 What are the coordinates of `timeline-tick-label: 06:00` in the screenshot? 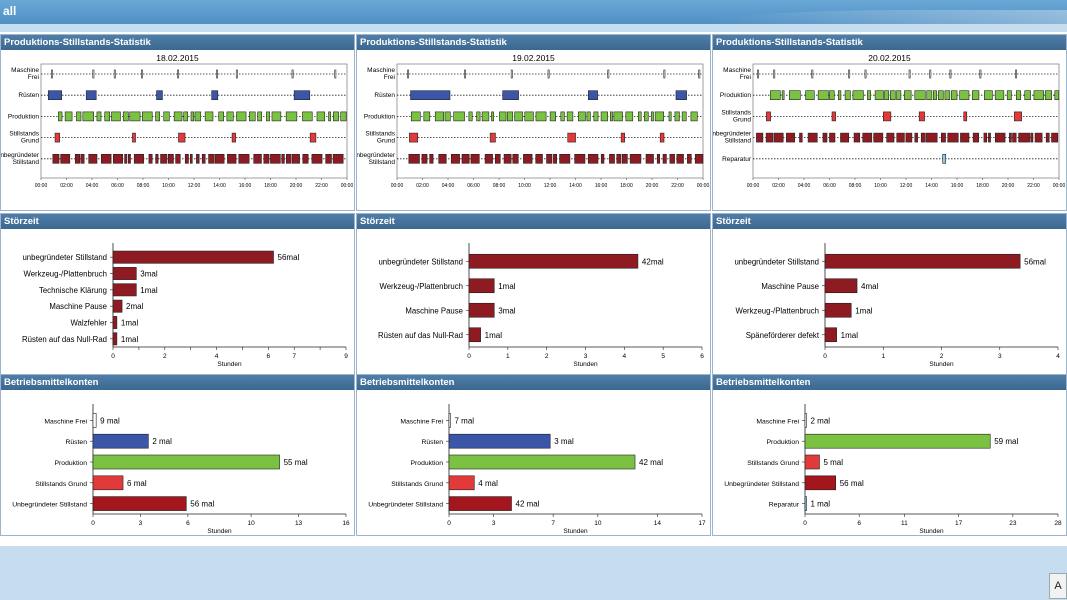 It's located at (117, 186).